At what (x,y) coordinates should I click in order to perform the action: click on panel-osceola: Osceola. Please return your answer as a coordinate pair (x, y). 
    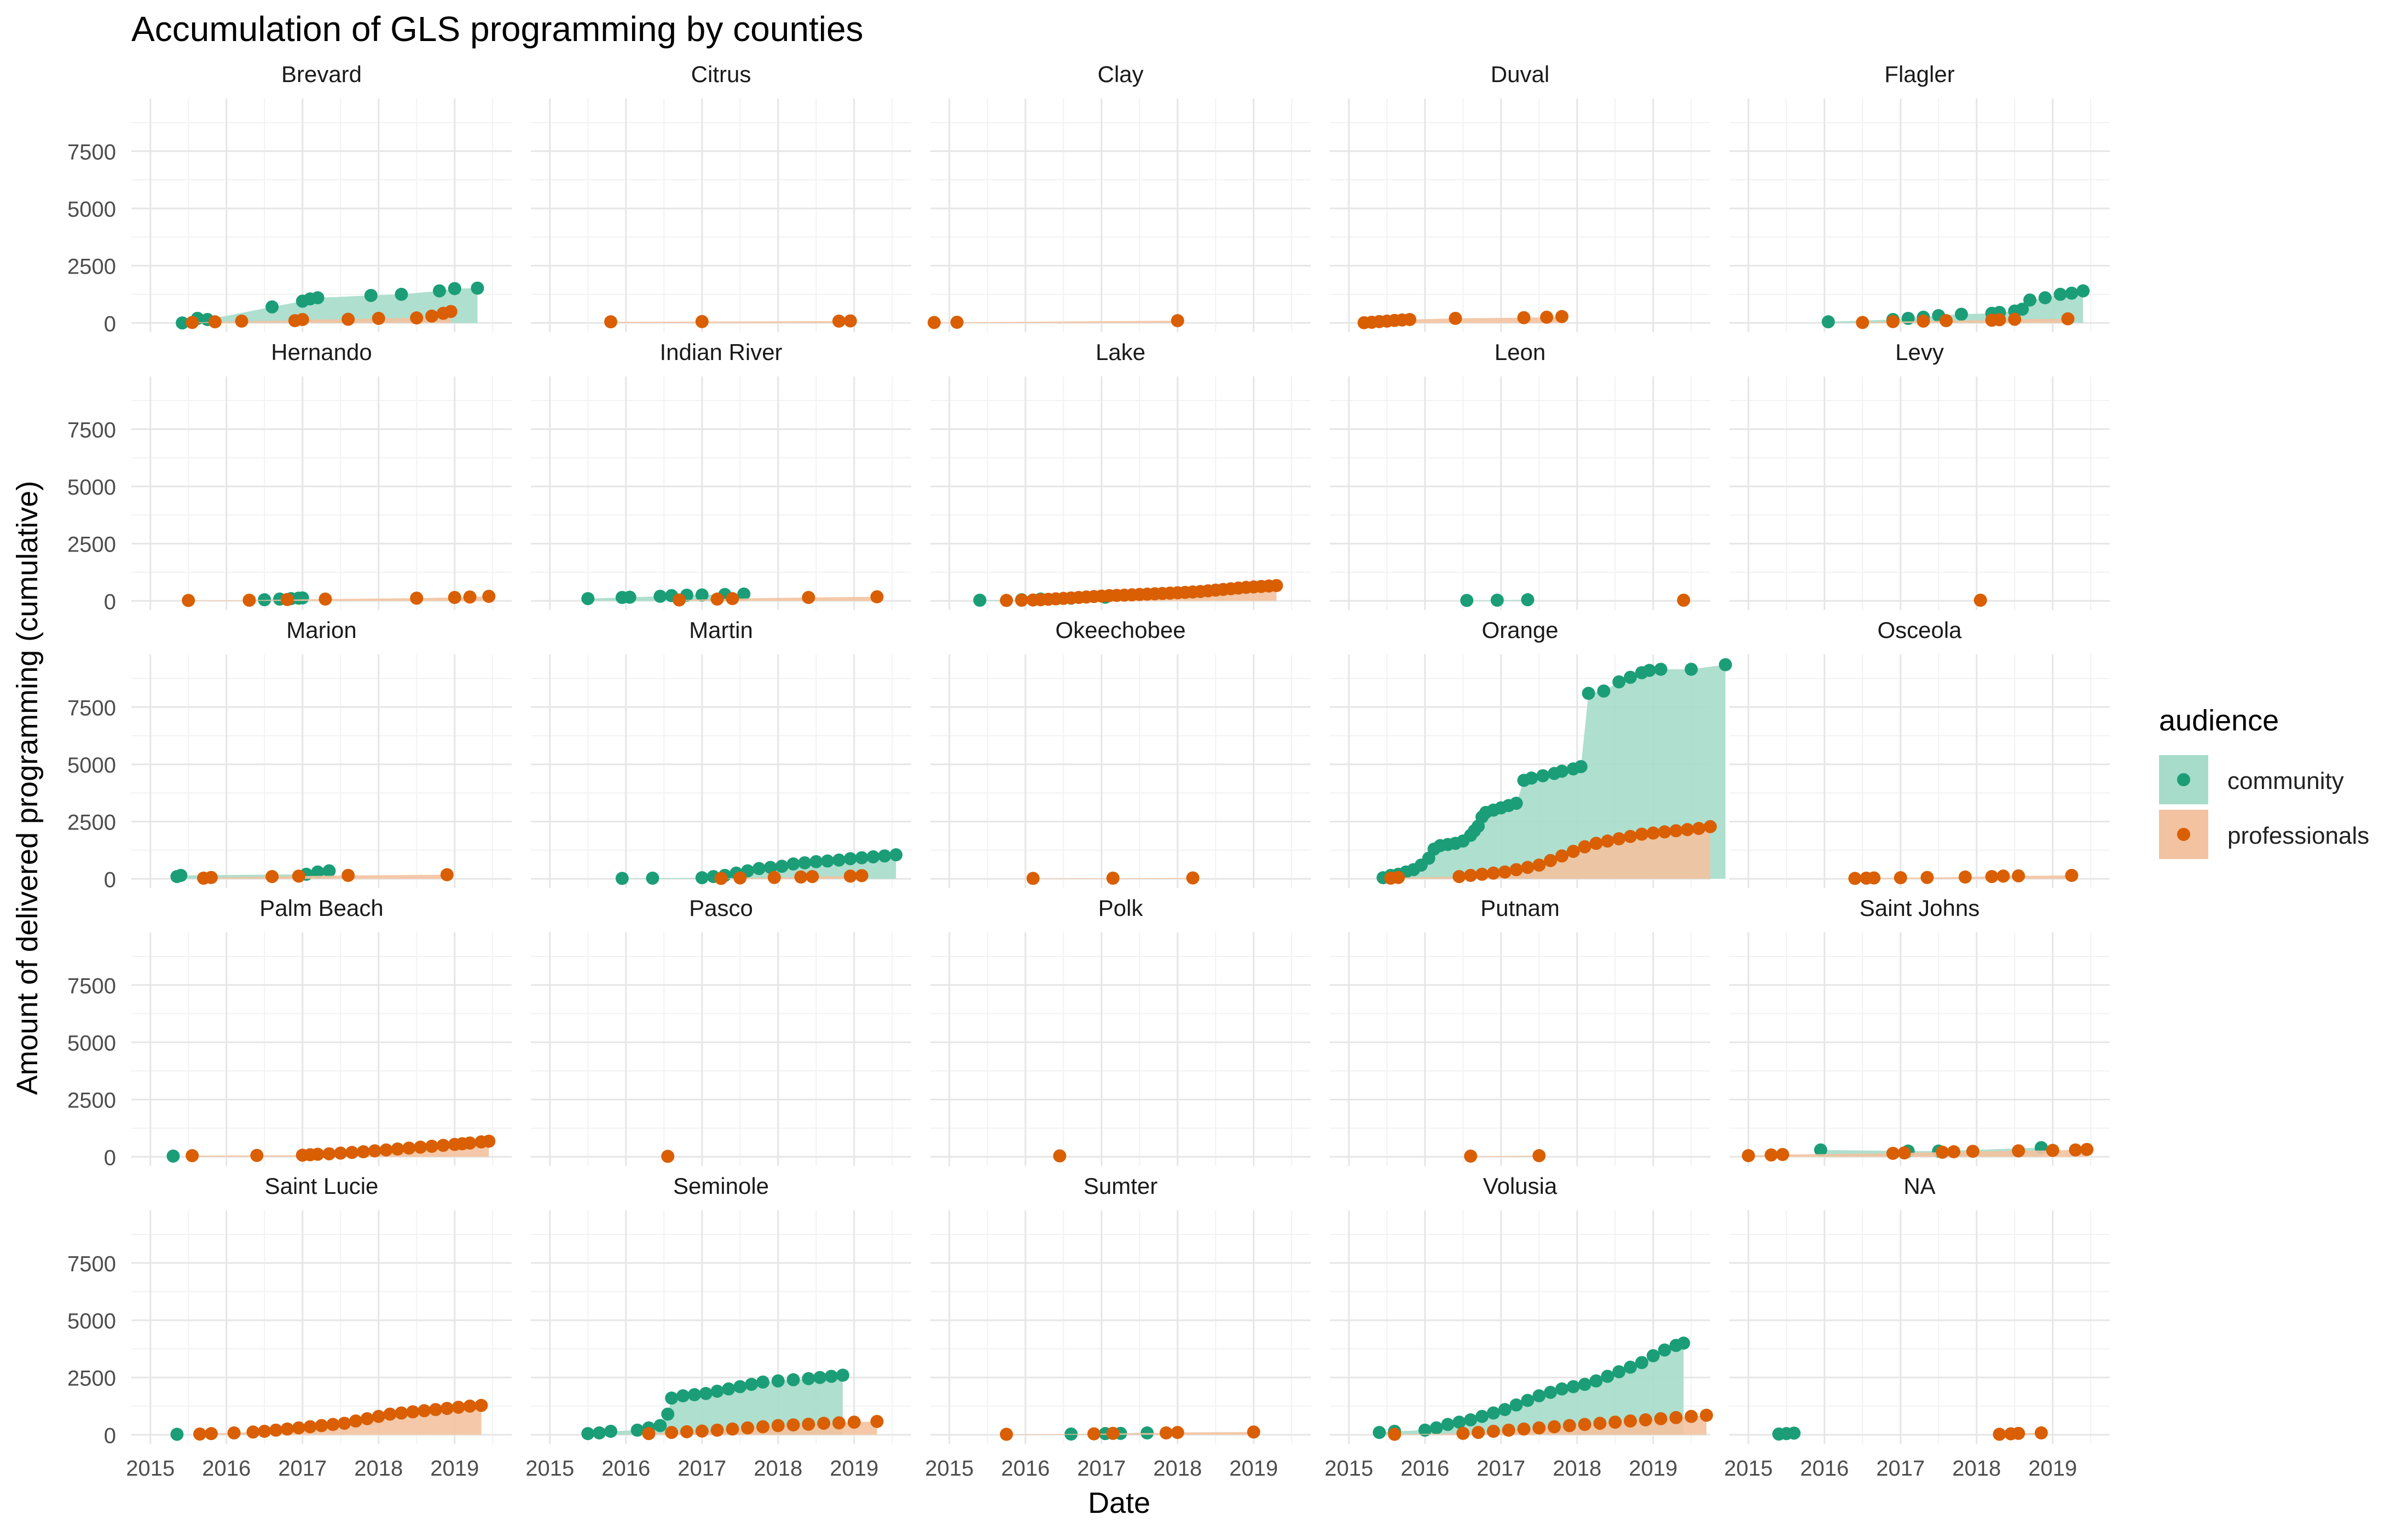
    Looking at the image, I should click on (1919, 753).